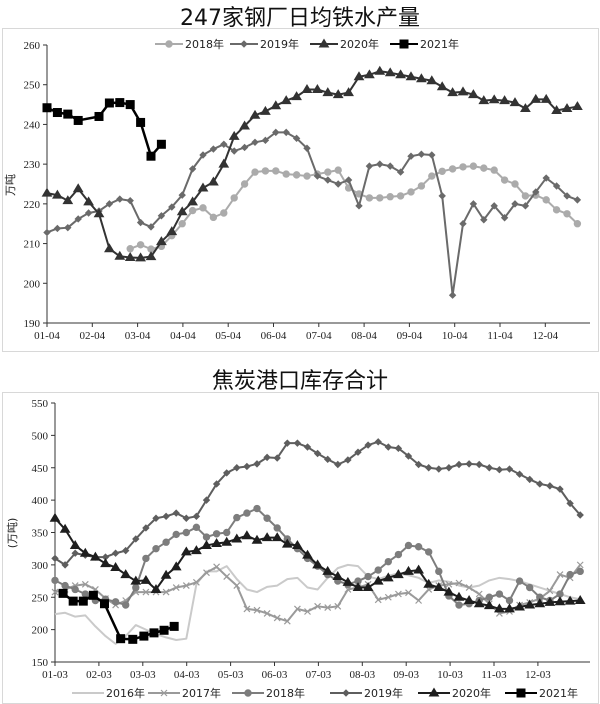 The width and height of the screenshot is (600, 704). I want to click on y-tick-label: 260, so click(32, 46).